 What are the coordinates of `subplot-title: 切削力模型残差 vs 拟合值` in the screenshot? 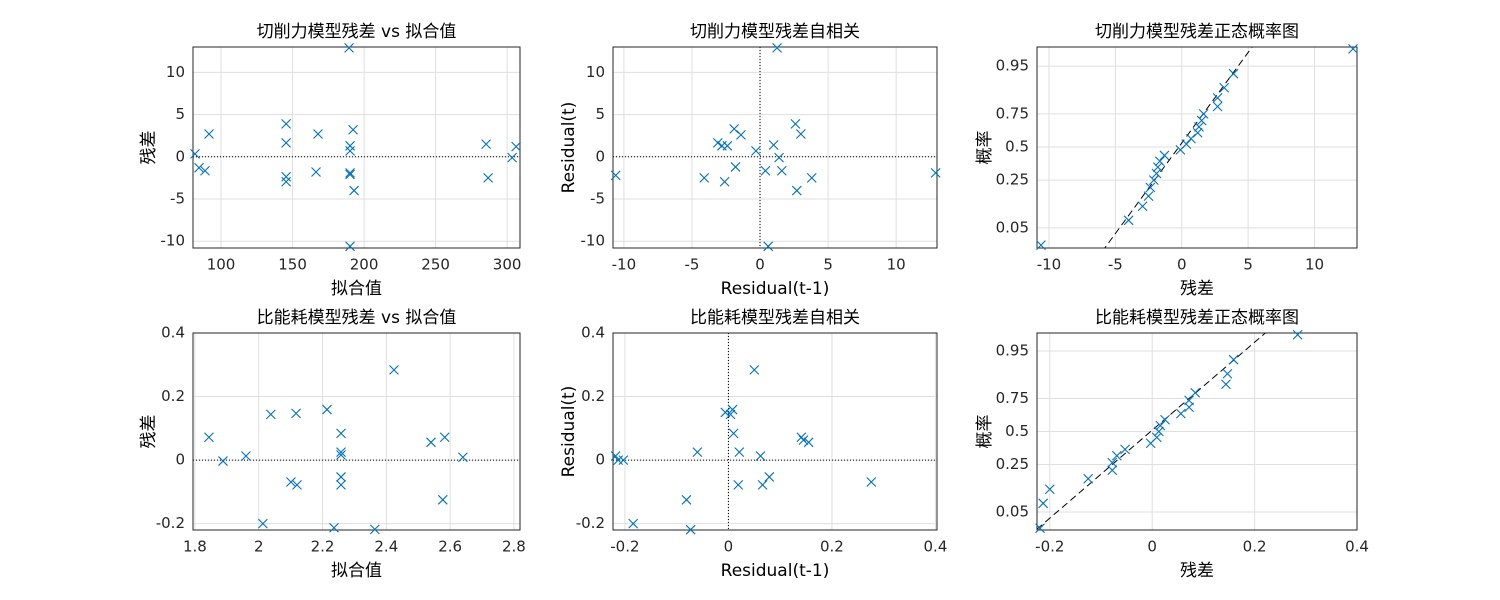 It's located at (357, 32).